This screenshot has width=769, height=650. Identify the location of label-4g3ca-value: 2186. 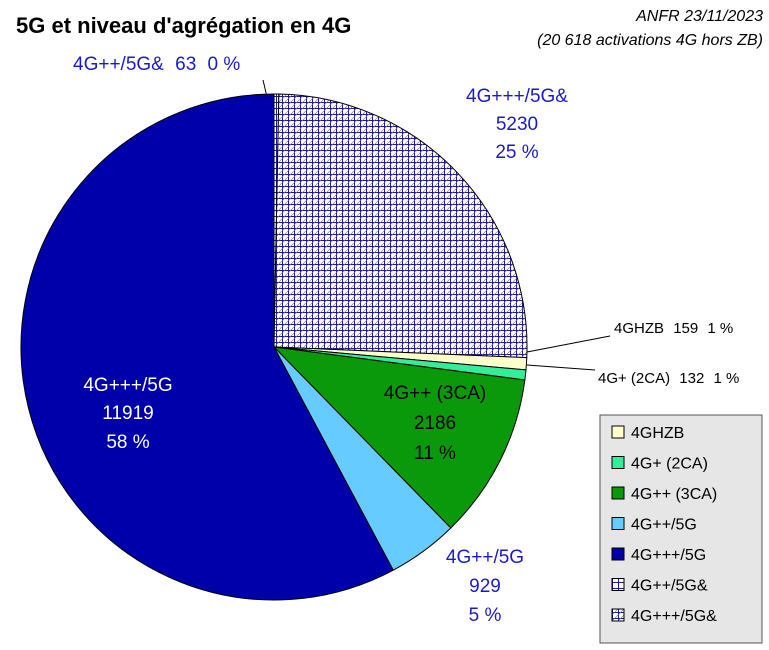
(435, 423).